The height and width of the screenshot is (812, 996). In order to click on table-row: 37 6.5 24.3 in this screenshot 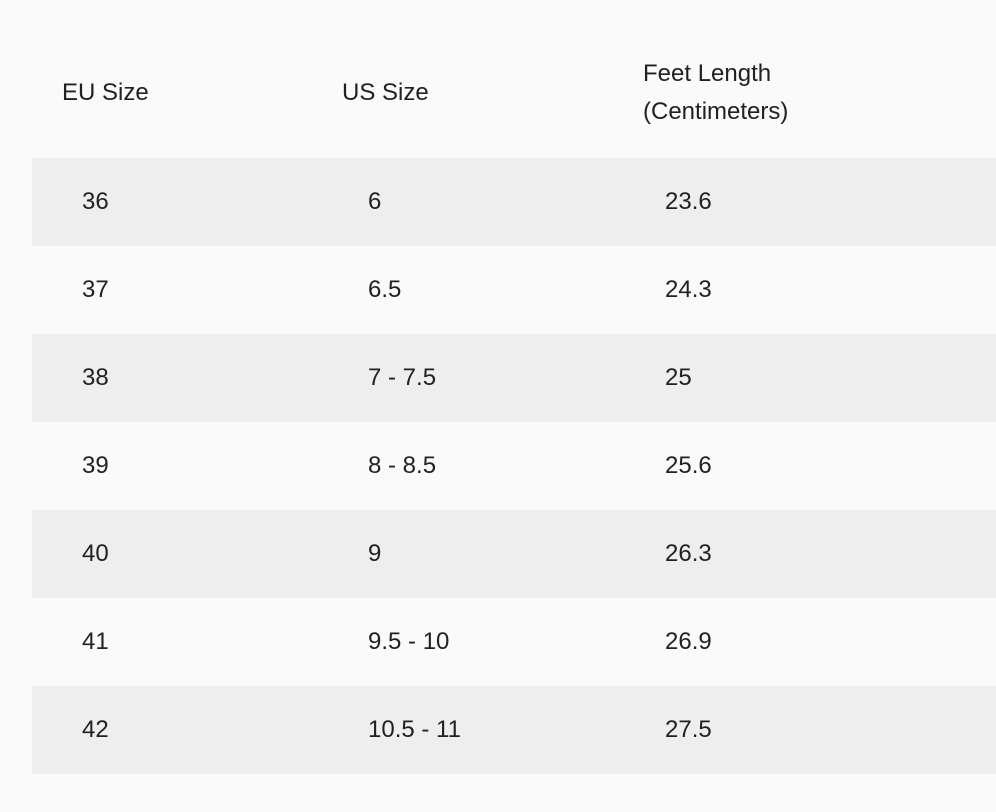, I will do `click(514, 290)`.